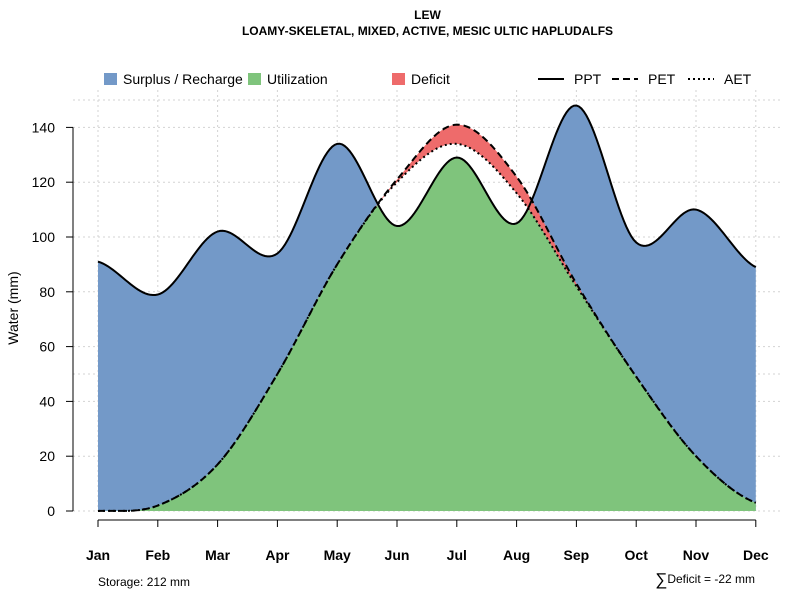 The height and width of the screenshot is (600, 800). Describe the element at coordinates (297, 79) in the screenshot. I see `legend-label-utilization: Utilization` at that location.